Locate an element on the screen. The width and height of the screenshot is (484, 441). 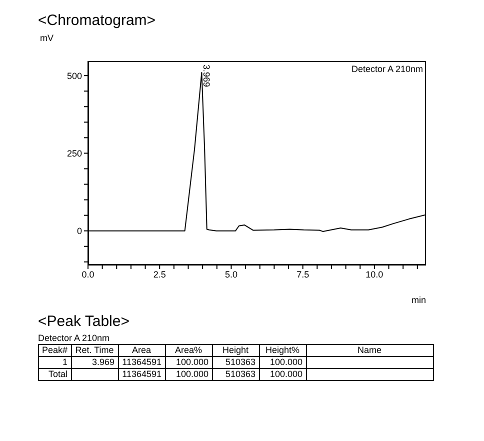
annotation: Detector A 210nm is located at coordinates (387, 69).